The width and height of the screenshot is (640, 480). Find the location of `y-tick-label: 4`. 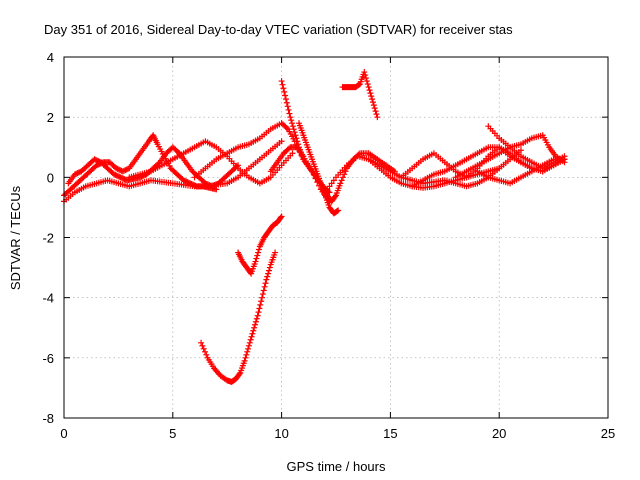

y-tick-label: 4 is located at coordinates (50, 57).